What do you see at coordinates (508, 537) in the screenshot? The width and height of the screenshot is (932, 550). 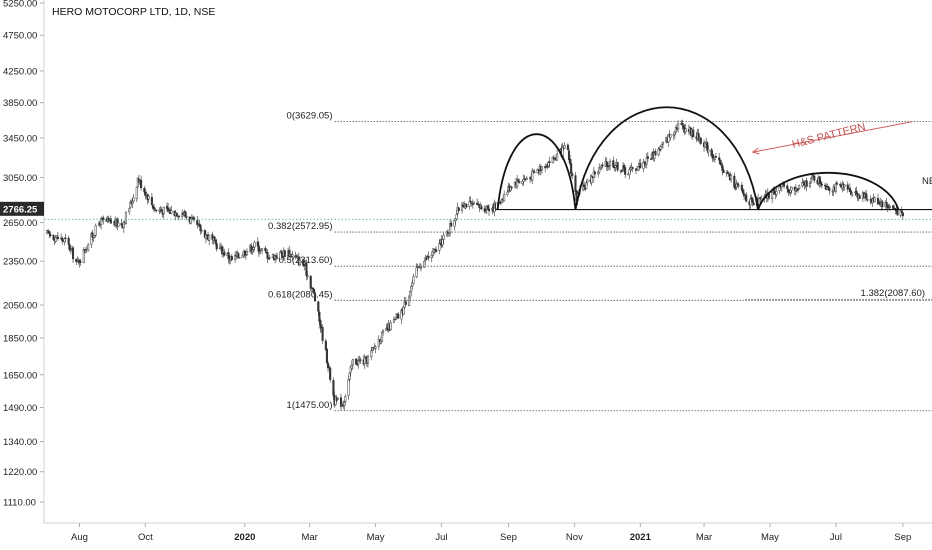 I see `x-tick-label: Sep` at bounding box center [508, 537].